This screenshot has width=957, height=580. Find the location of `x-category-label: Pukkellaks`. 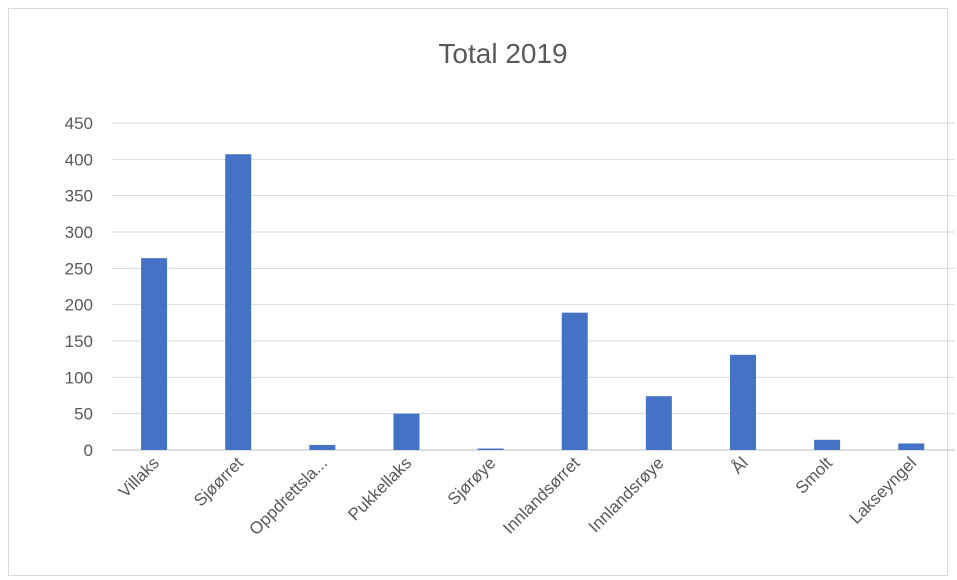

x-category-label: Pukkellaks is located at coordinates (379, 488).